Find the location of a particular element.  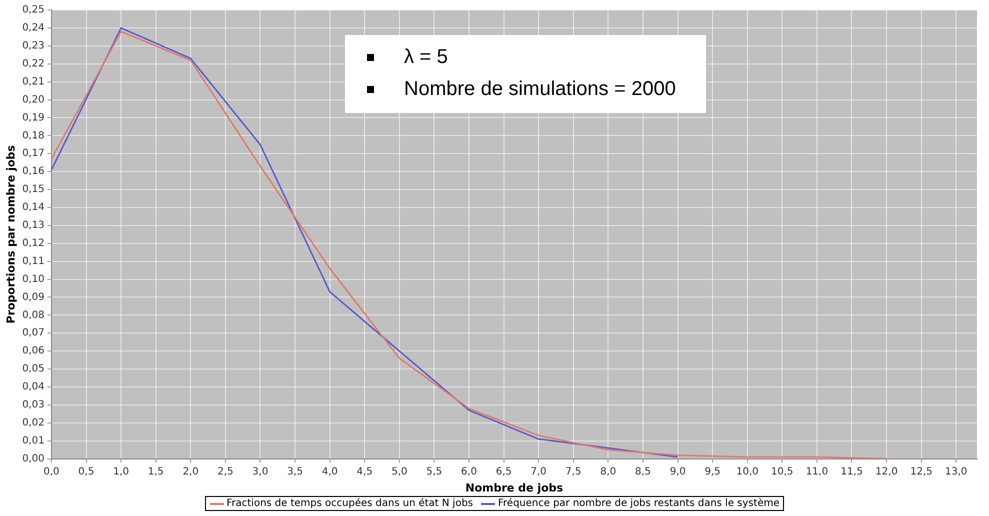

x-tick-label: 7,0 is located at coordinates (538, 472).